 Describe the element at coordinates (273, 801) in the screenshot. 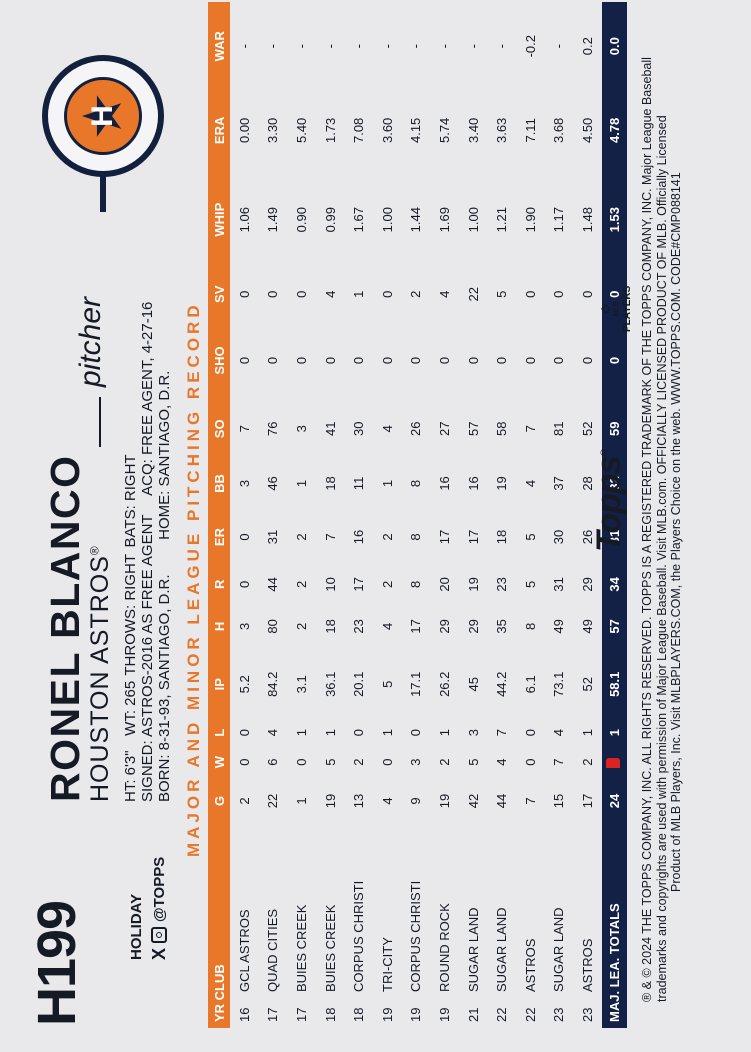

I see `cell-g: 22` at that location.